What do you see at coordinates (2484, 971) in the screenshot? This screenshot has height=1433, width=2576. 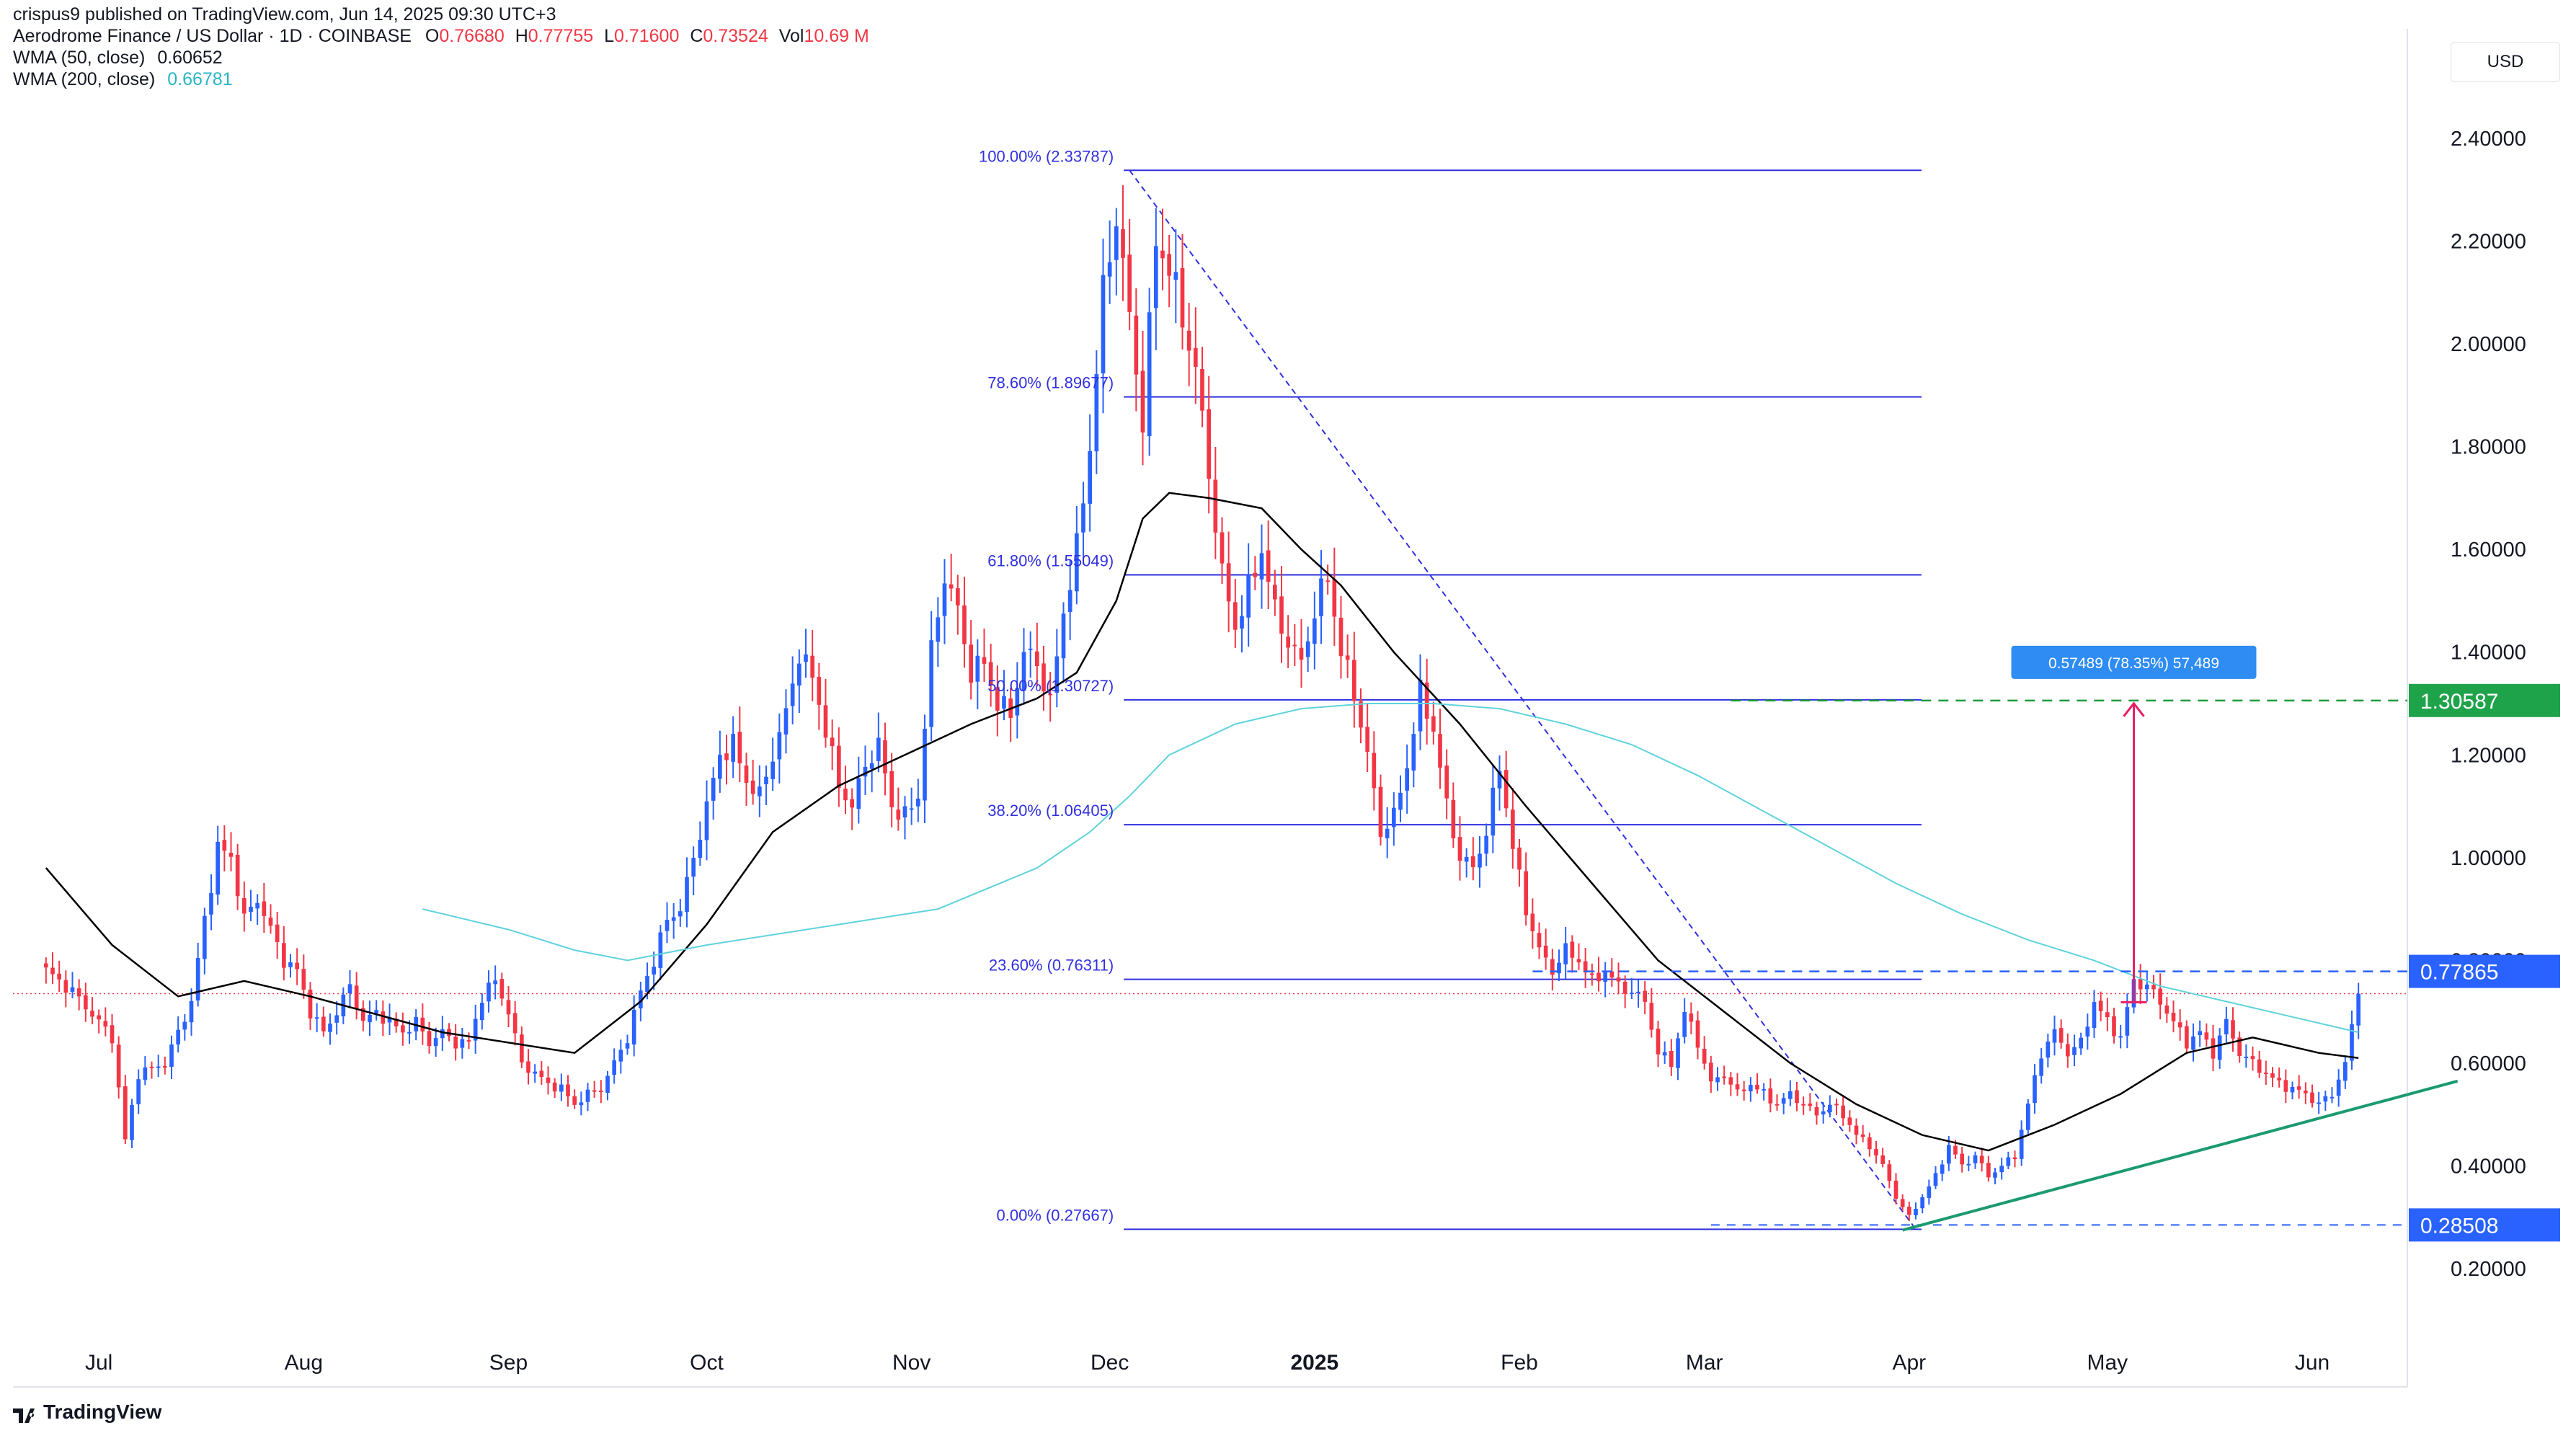 I see `resistance-tag` at bounding box center [2484, 971].